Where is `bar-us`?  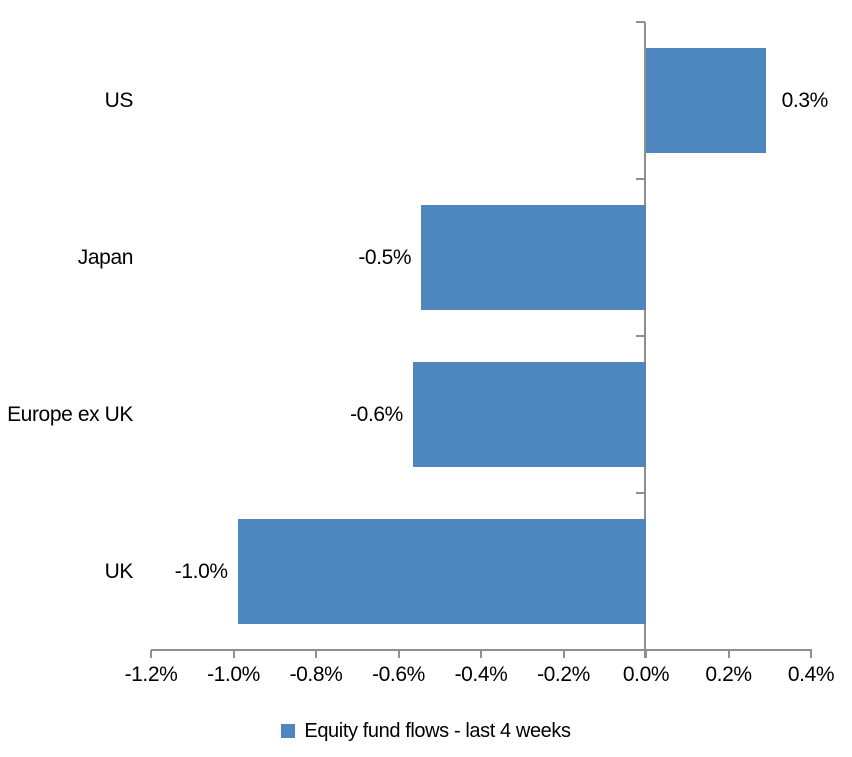
bar-us is located at coordinates (706, 100).